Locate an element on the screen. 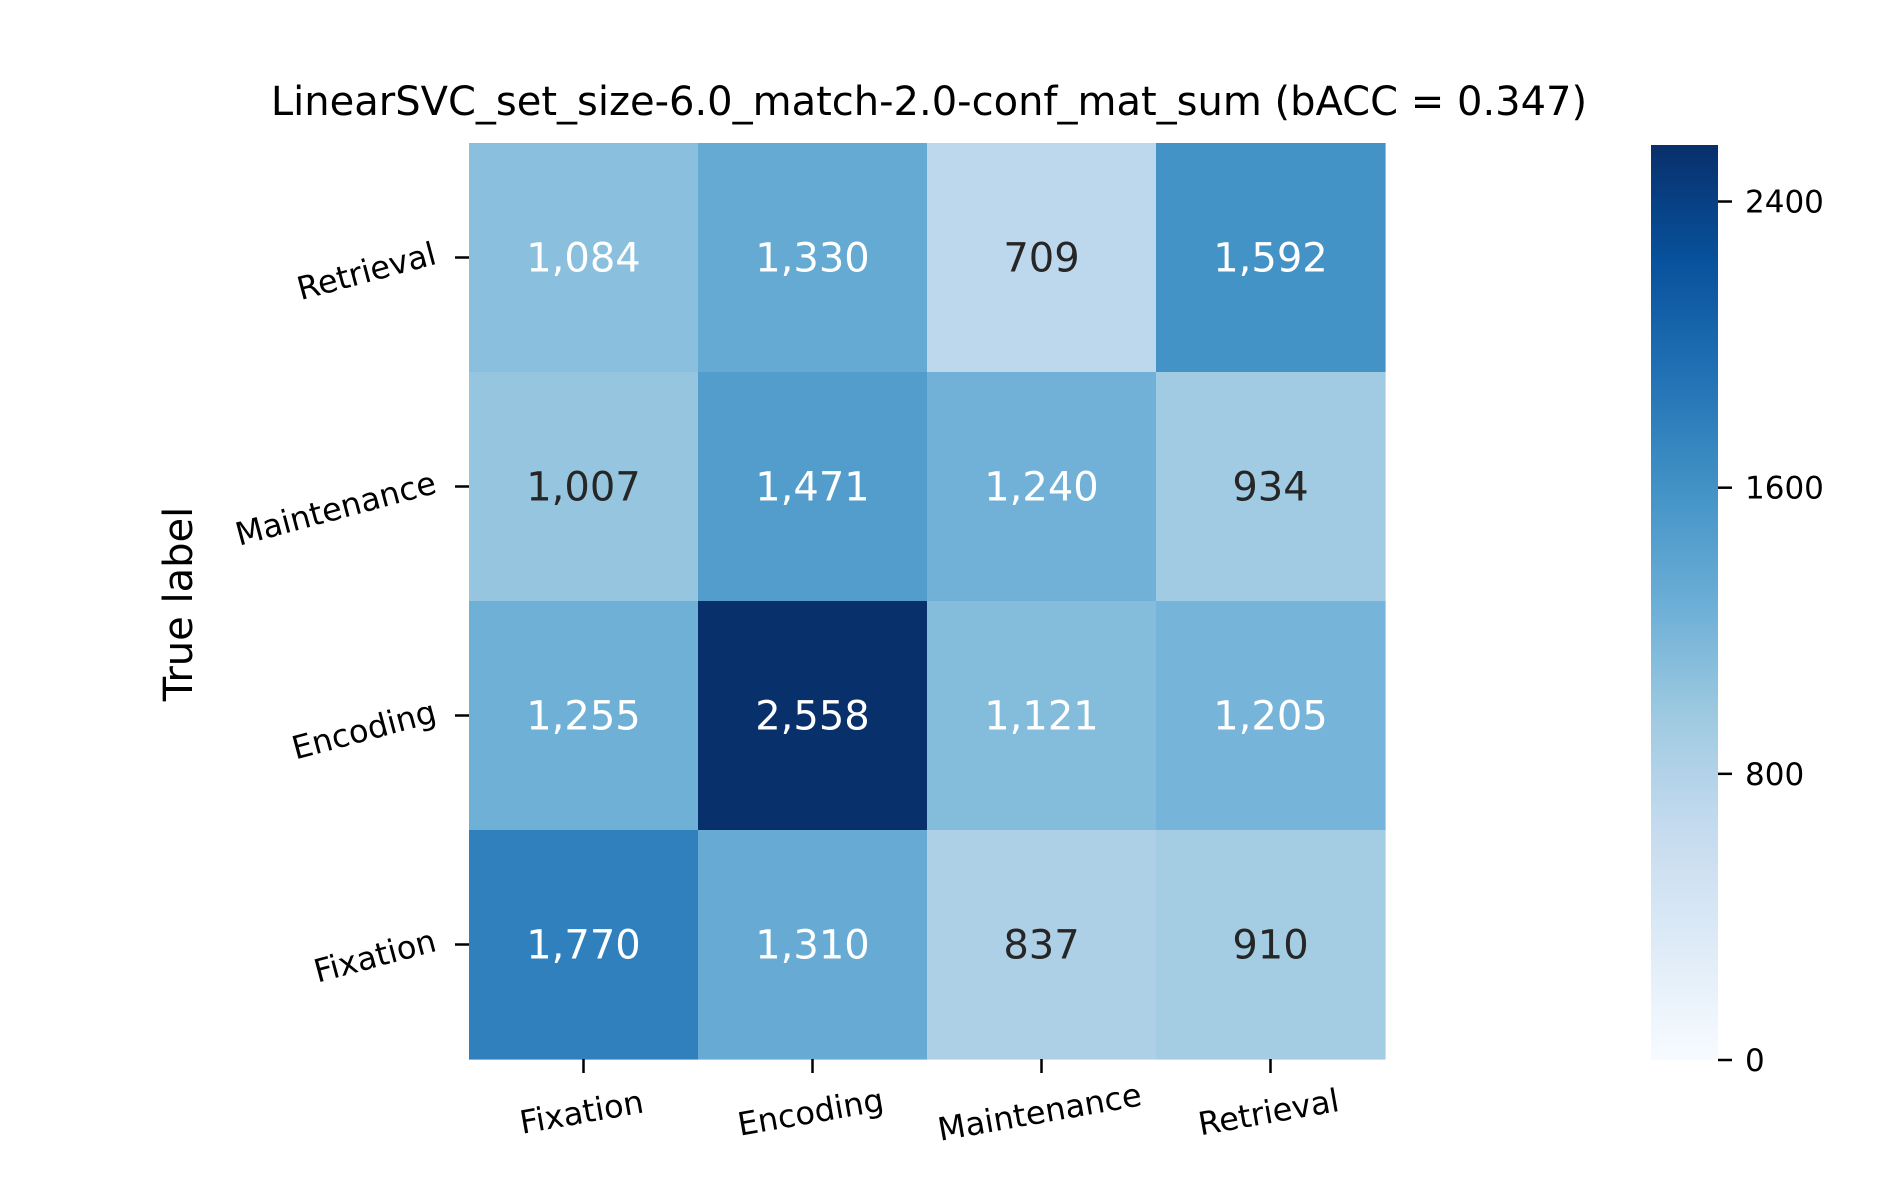  x-axis: Fixation Encoding Maintenance Retrieval is located at coordinates (929, 1104).